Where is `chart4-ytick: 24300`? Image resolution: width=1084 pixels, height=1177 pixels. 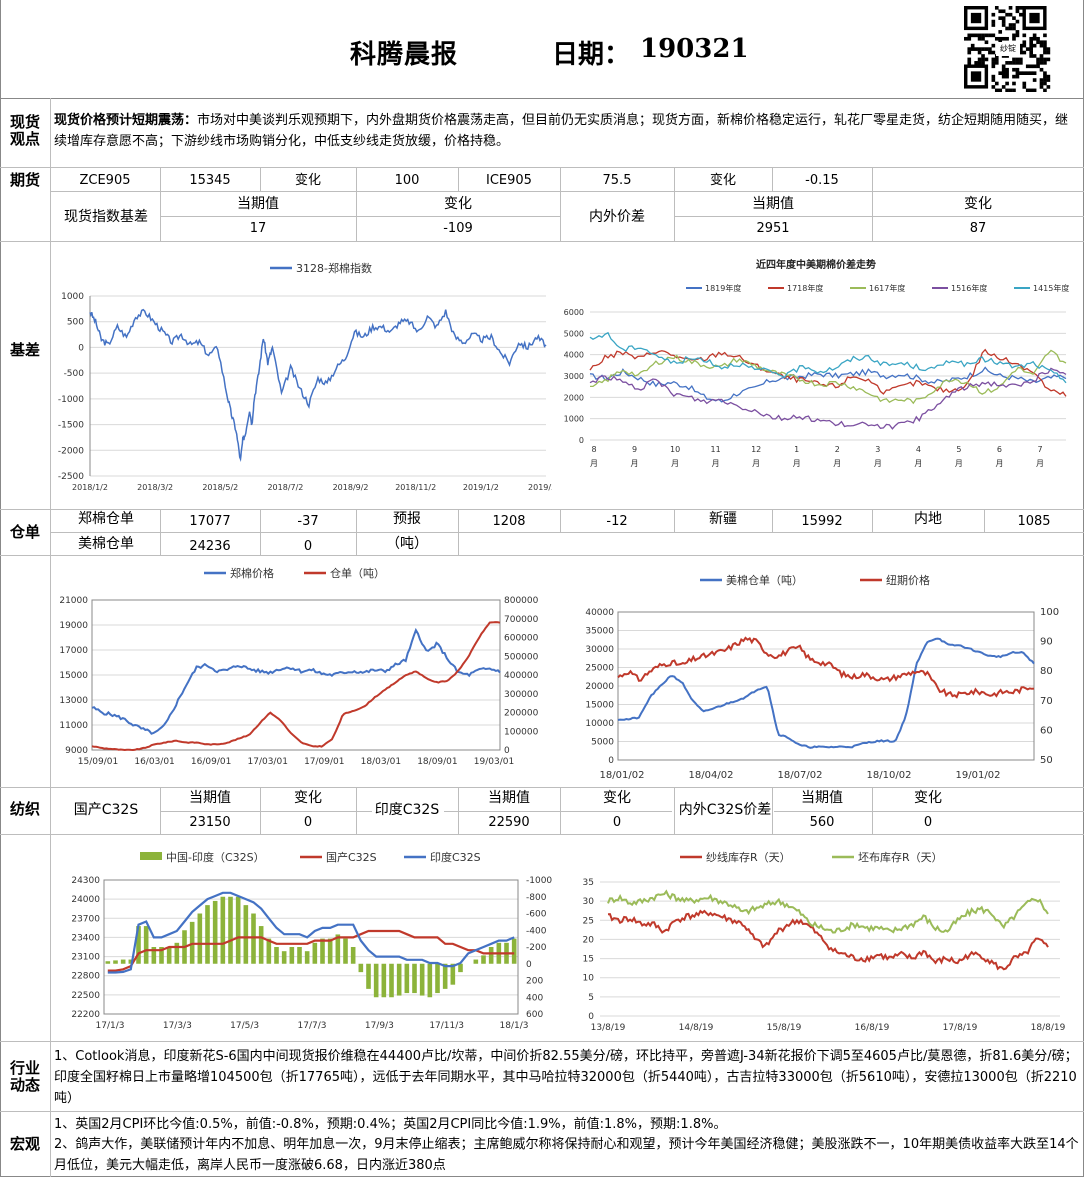
chart4-ytick: 24300 is located at coordinates (85, 881).